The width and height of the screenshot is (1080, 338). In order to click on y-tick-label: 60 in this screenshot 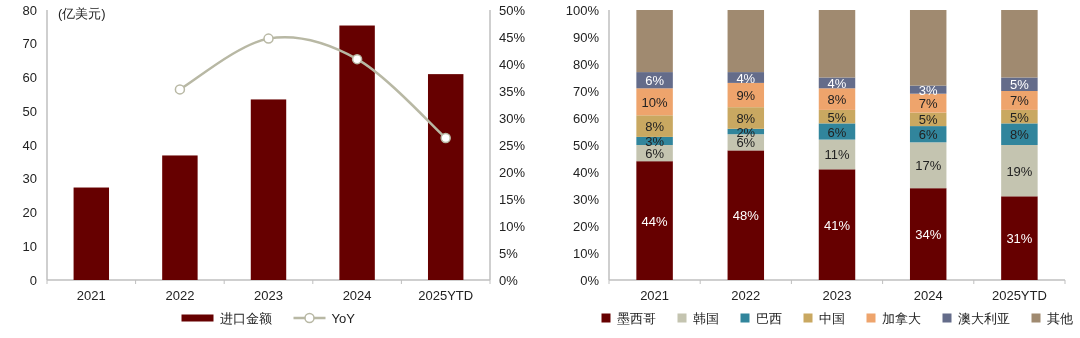, I will do `click(29, 77)`.